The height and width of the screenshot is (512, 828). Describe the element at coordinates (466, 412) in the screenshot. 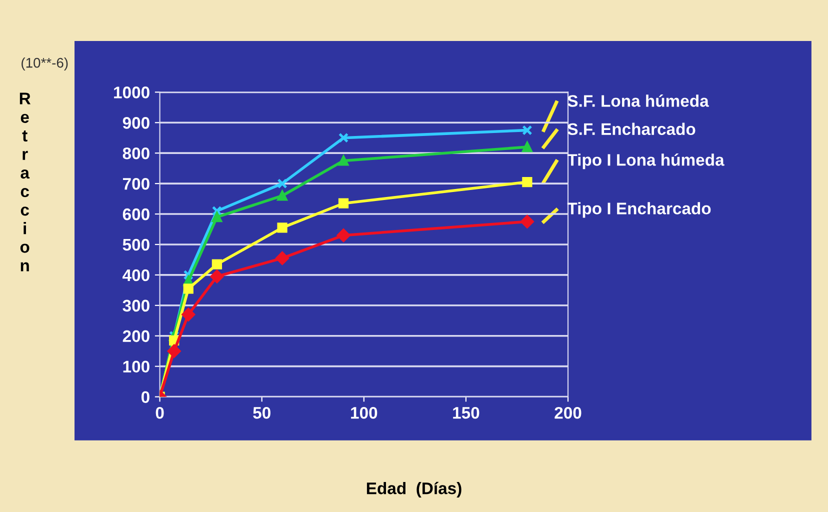

I see `x-tick-label: 150` at that location.